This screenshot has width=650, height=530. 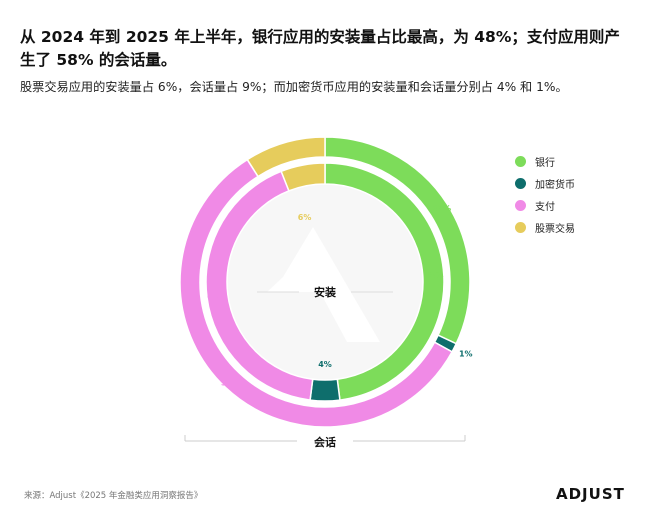 I want to click on inner-ring-label-3: 6%, so click(x=305, y=217).